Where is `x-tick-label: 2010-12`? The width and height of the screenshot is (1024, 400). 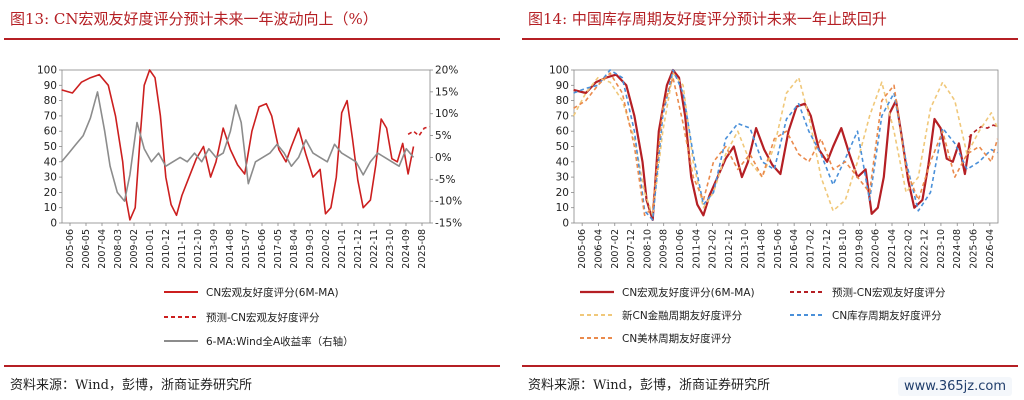
x-tick-label: 2010-12 is located at coordinates (166, 249).